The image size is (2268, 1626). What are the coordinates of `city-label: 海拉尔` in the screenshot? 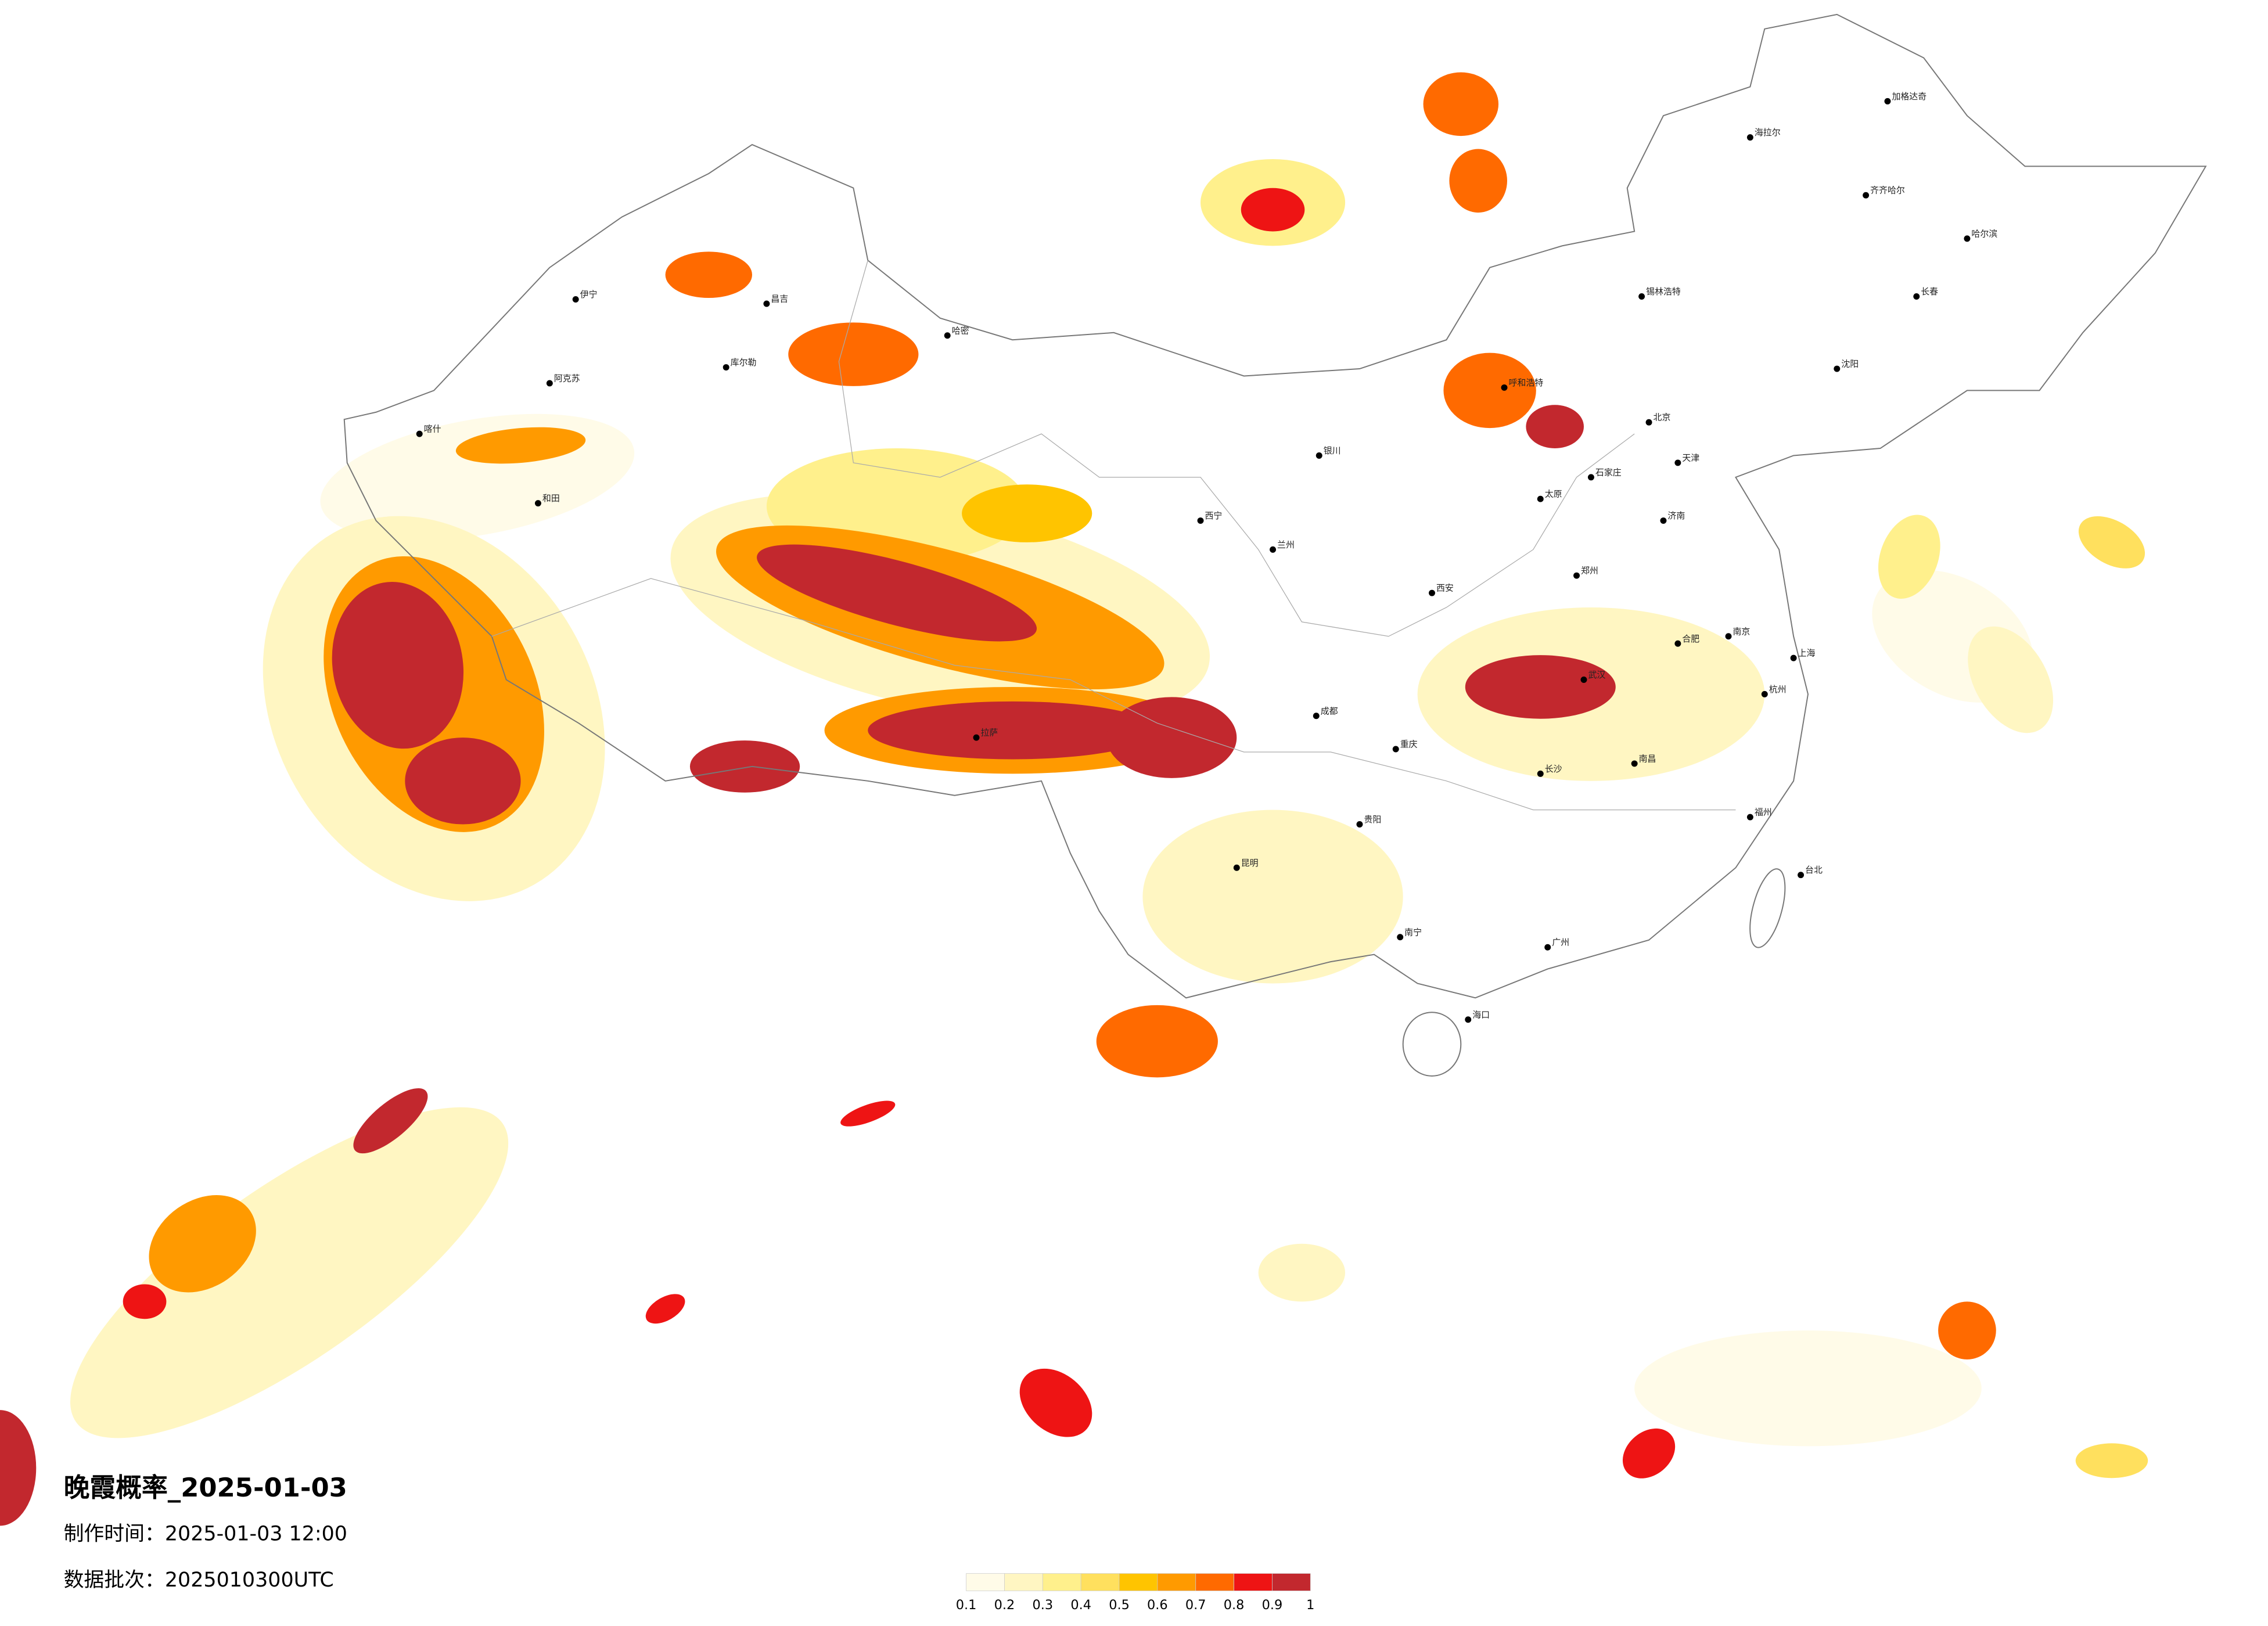 It's located at (1768, 132).